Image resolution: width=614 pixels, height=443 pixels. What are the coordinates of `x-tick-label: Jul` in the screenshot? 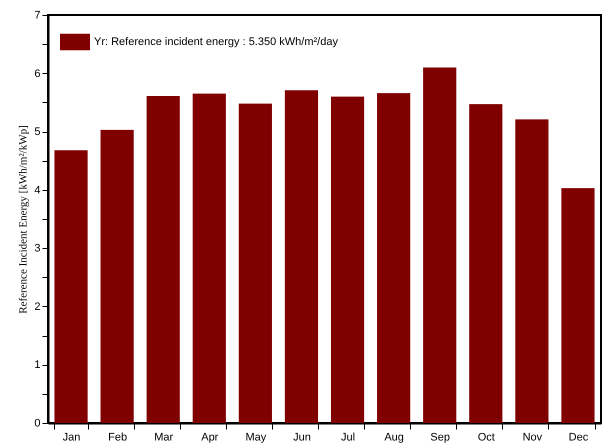 It's located at (348, 437).